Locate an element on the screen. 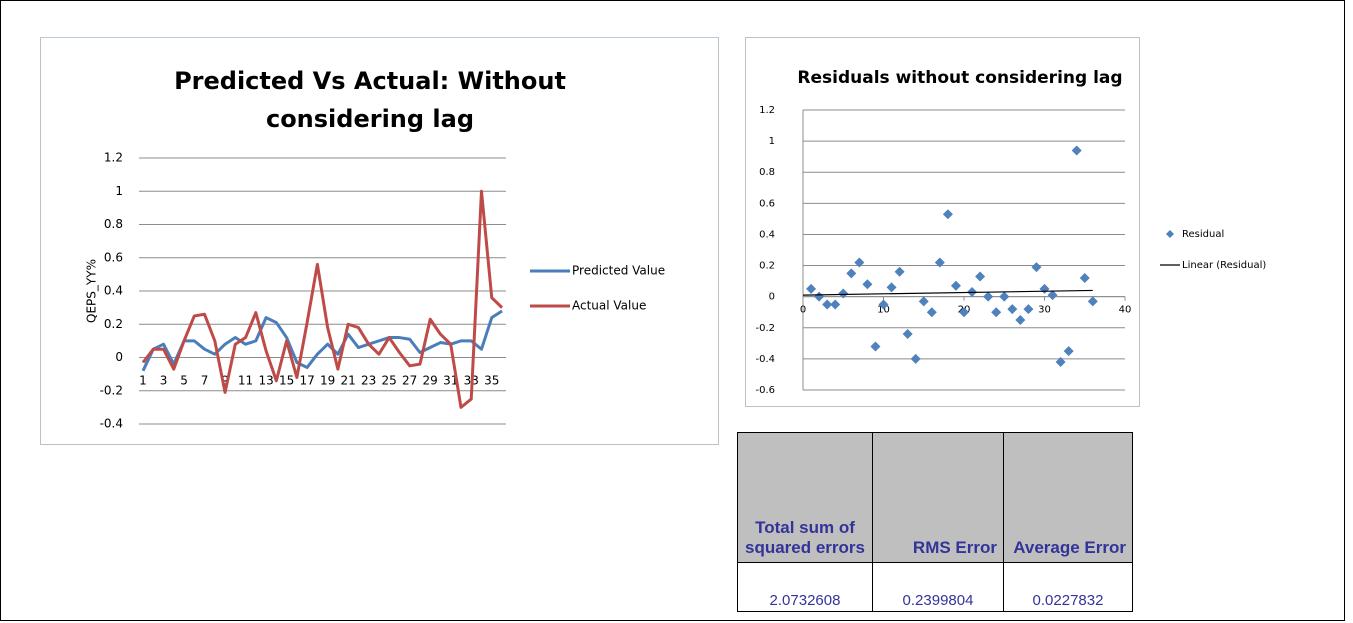  x-tick-label: 1 is located at coordinates (143, 381).